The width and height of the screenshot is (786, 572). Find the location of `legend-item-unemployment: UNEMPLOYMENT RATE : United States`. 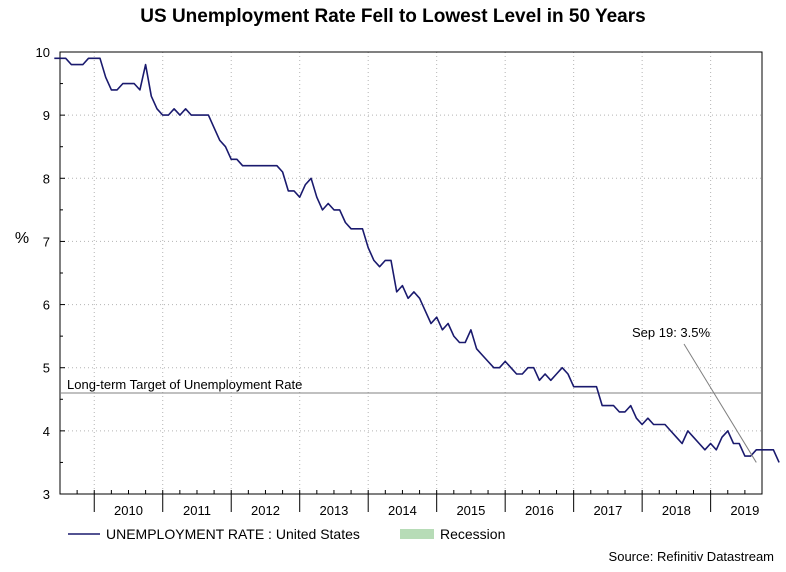

legend-item-unemployment: UNEMPLOYMENT RATE : United States is located at coordinates (233, 534).